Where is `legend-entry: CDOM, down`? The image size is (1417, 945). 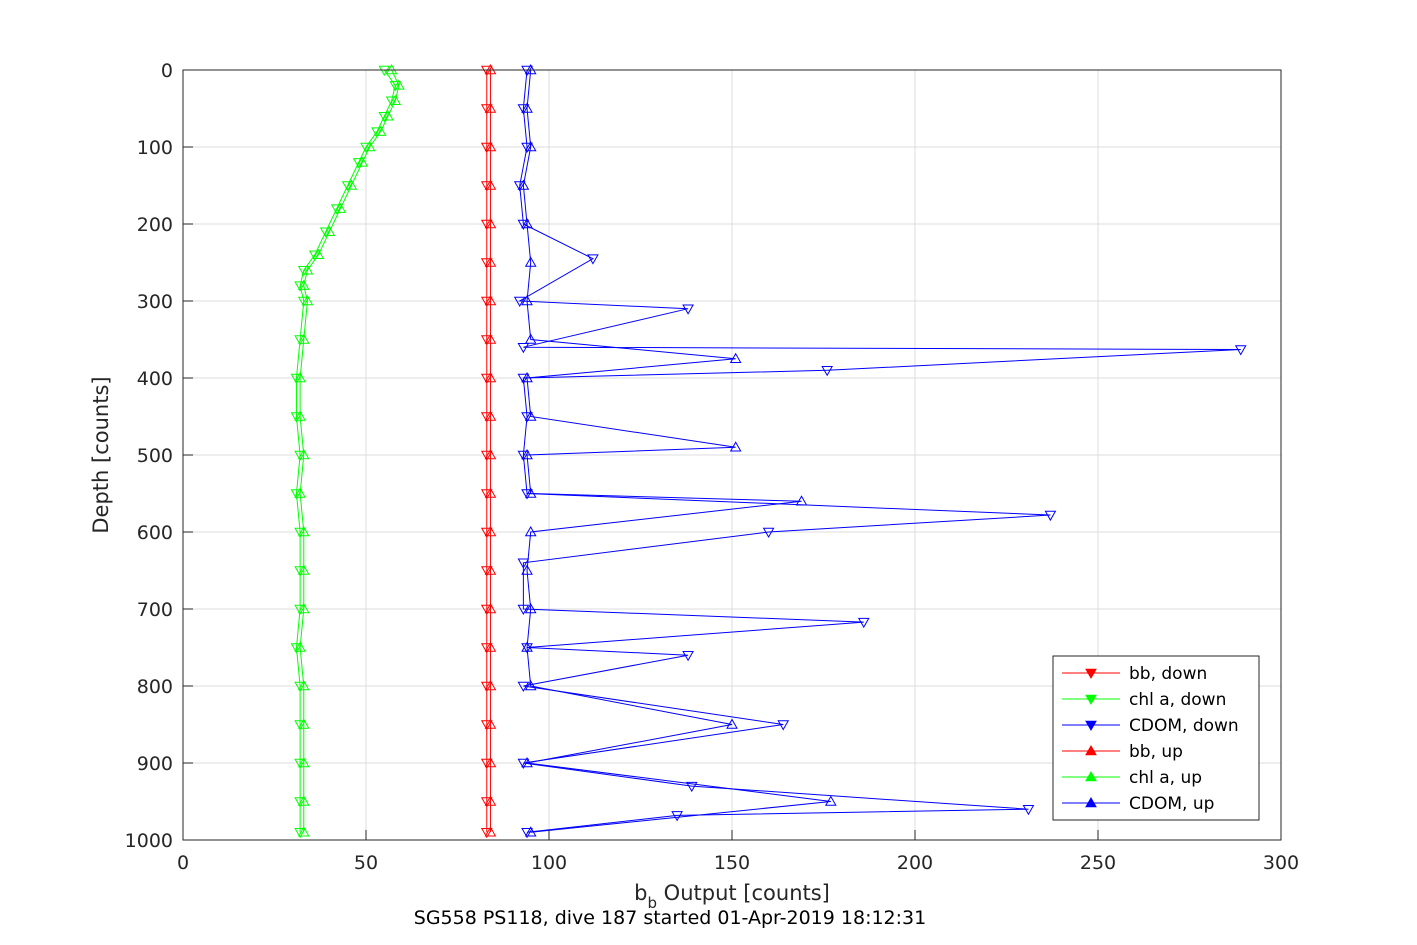
legend-entry: CDOM, down is located at coordinates (1150, 726).